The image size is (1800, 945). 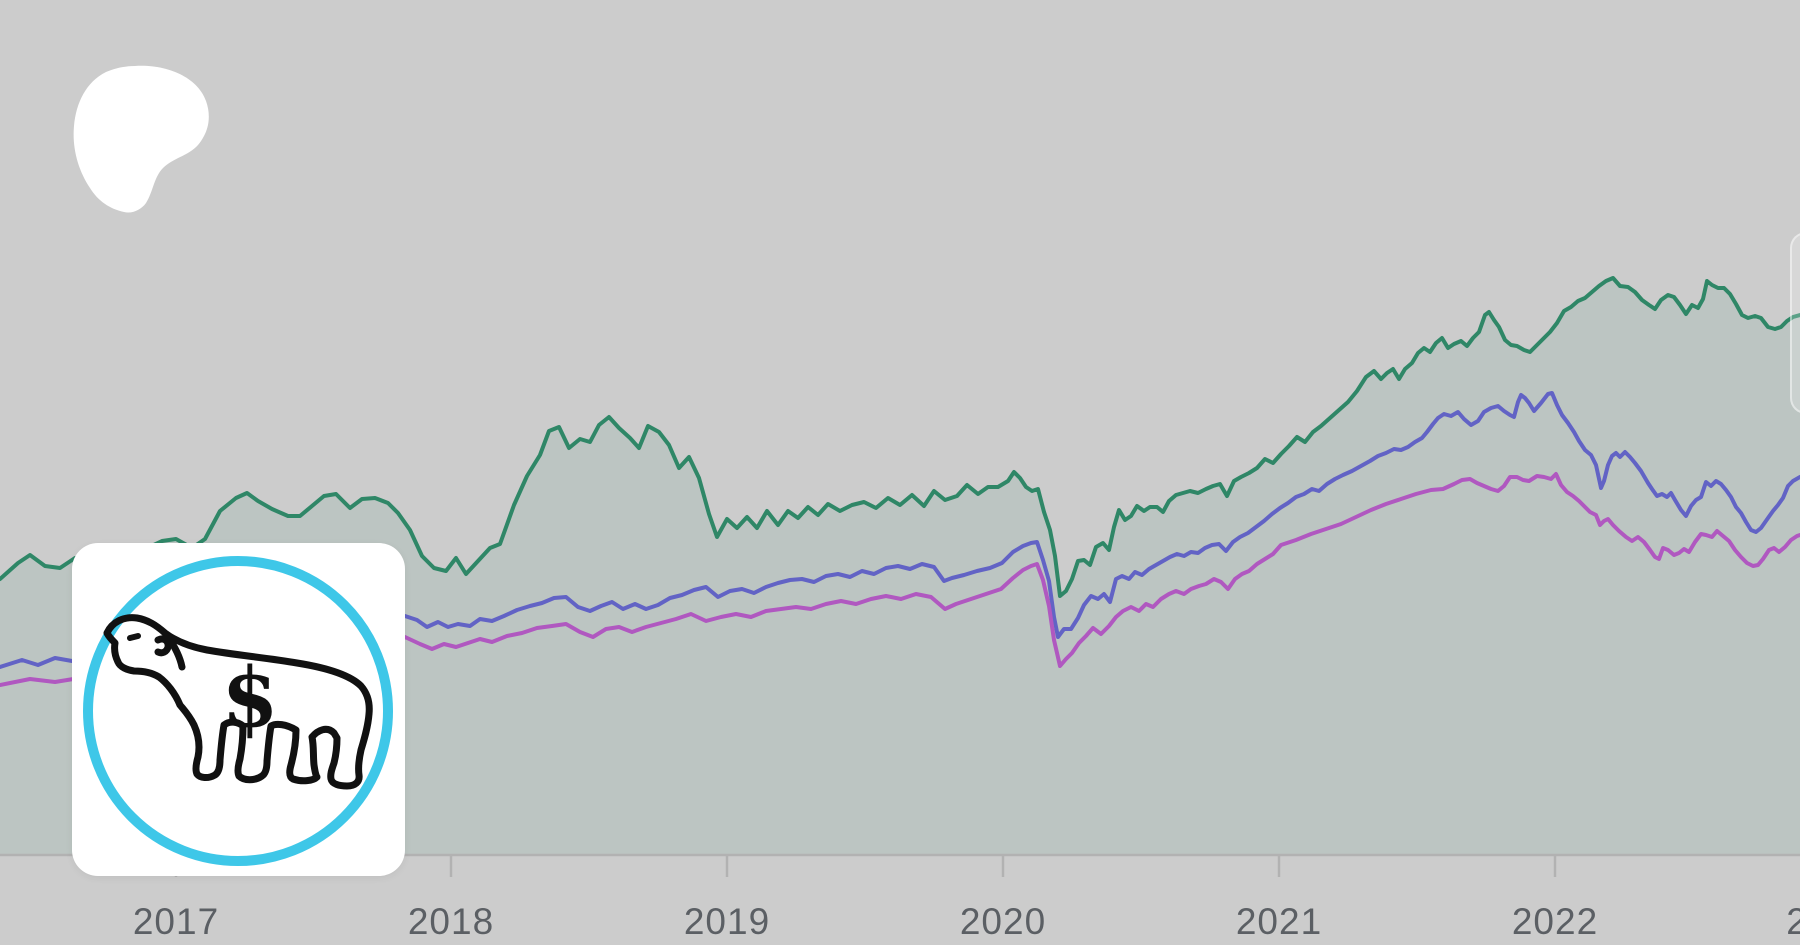 I want to click on bear-outline, so click(x=238, y=702).